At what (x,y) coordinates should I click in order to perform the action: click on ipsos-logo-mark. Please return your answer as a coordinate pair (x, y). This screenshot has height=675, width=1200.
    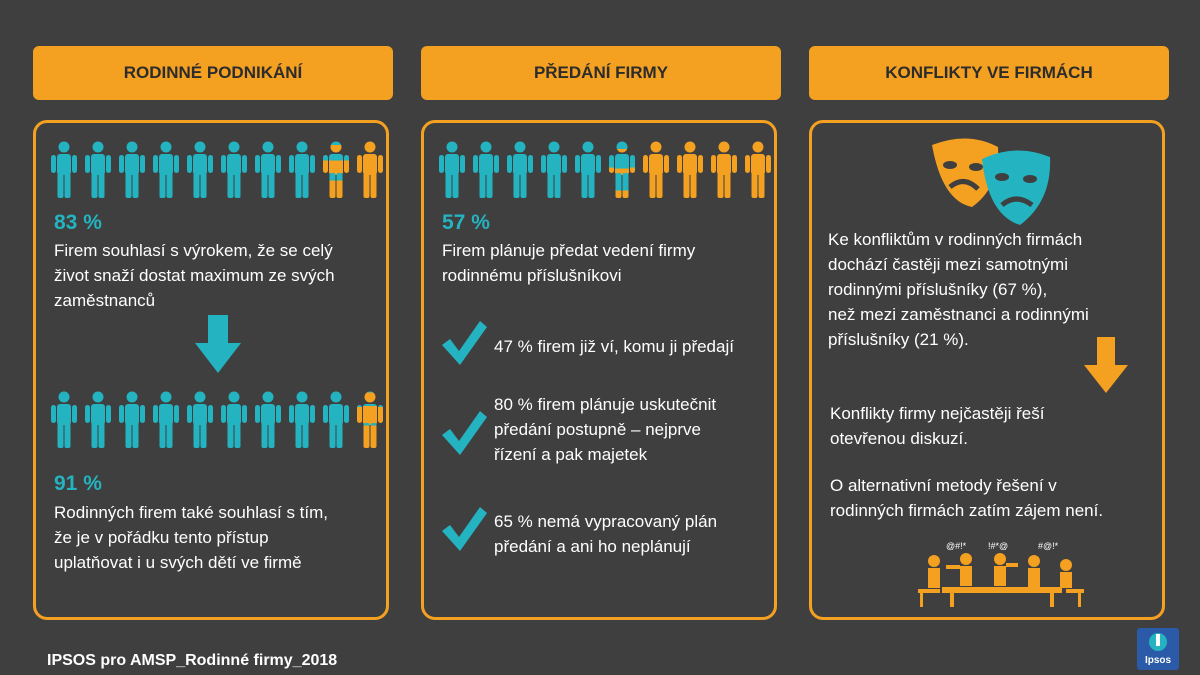
    Looking at the image, I should click on (1158, 642).